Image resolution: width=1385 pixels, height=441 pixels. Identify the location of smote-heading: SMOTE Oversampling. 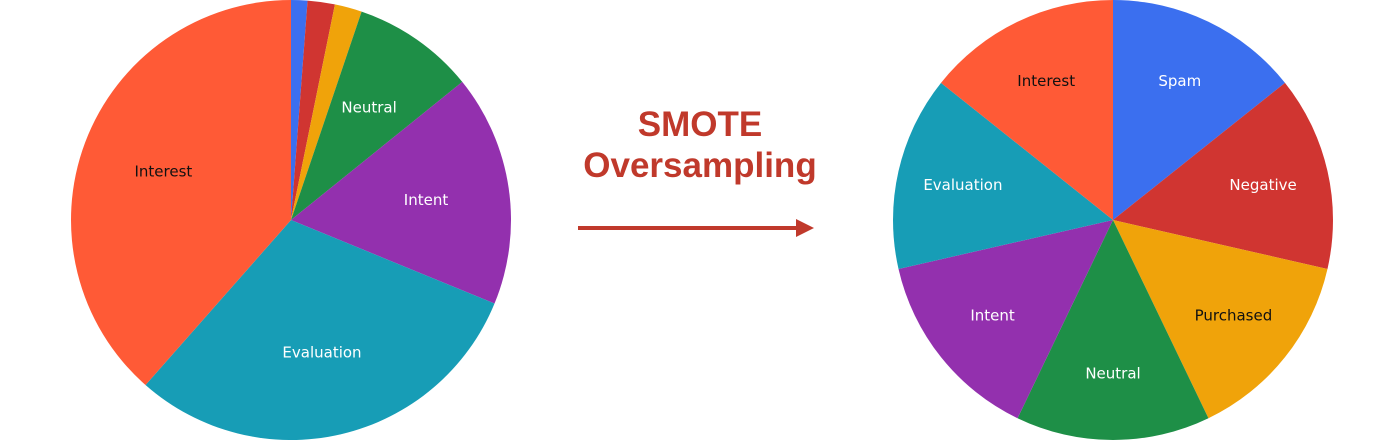
(700, 145).